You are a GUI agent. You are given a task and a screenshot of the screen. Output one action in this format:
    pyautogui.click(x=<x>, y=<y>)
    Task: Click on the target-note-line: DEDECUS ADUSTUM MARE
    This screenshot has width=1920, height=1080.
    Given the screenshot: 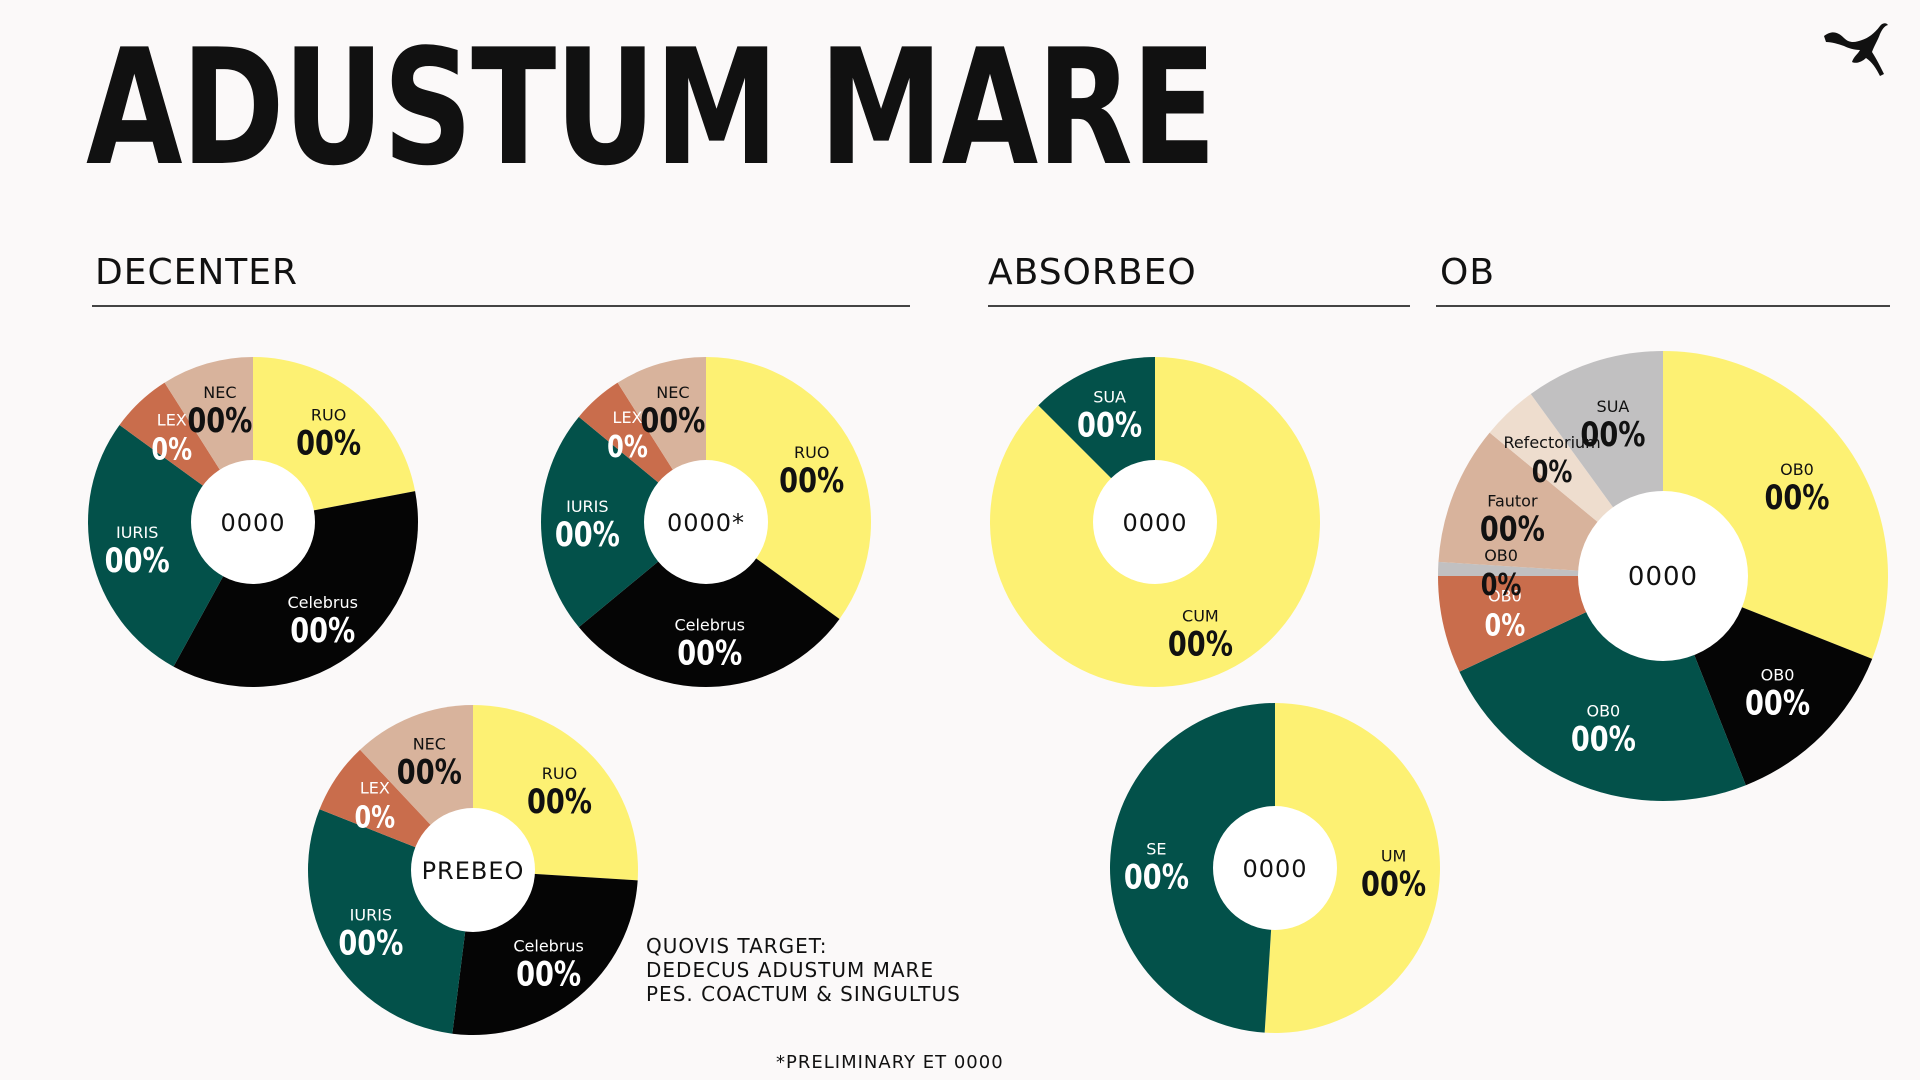 What is the action you would take?
    pyautogui.click(x=790, y=970)
    